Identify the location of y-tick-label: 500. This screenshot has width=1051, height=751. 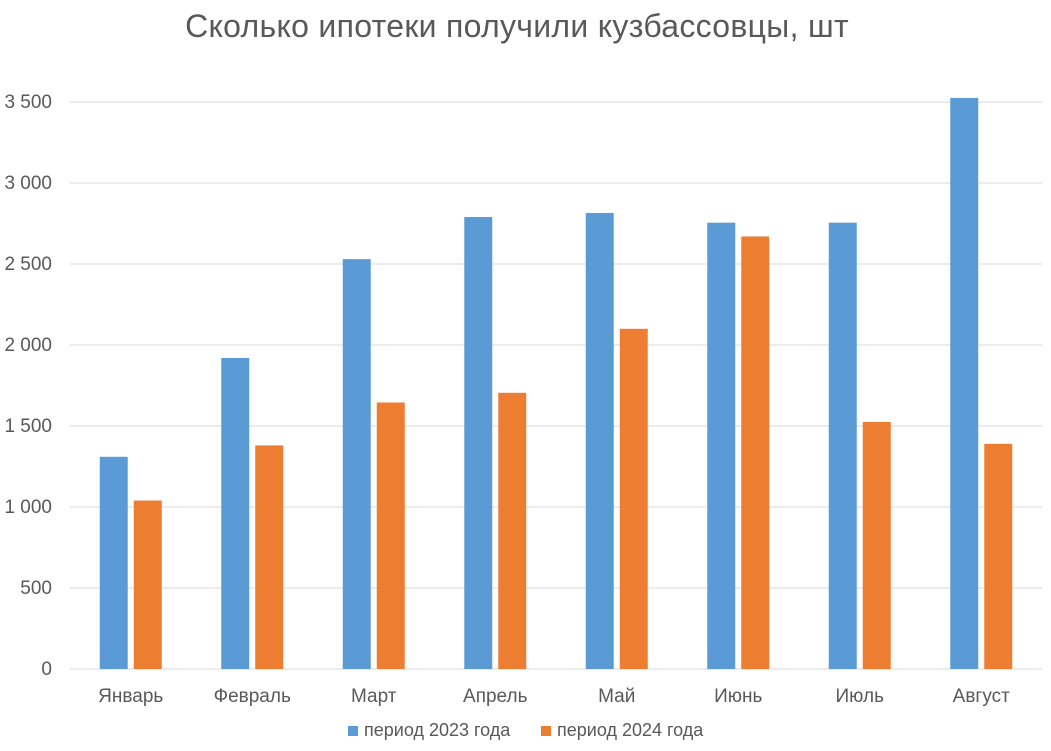
(36, 588).